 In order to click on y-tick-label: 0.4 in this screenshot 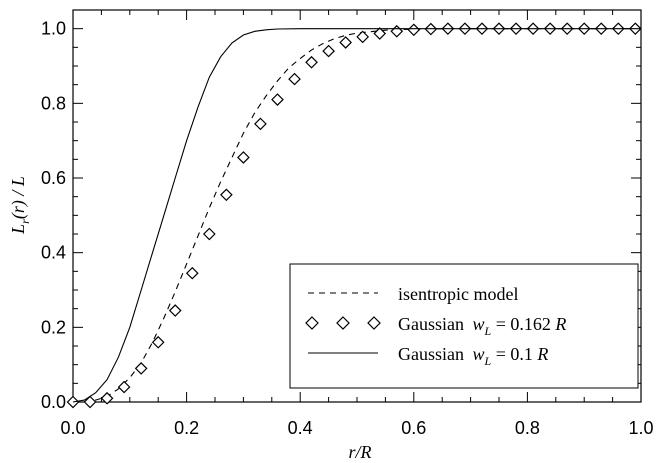, I will do `click(53, 253)`.